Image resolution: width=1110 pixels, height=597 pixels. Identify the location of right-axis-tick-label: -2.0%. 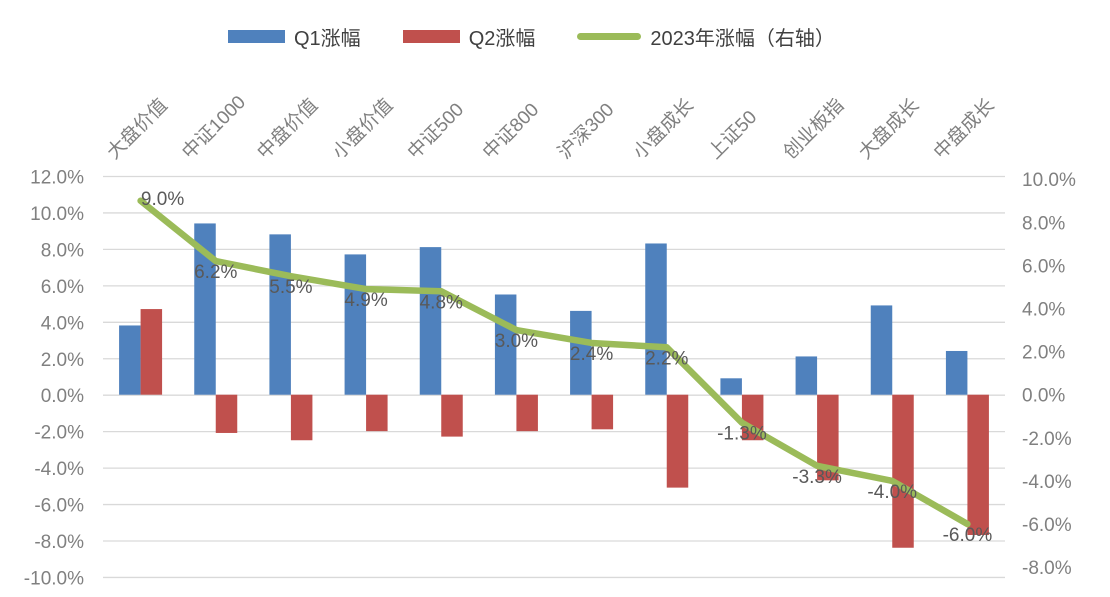
(1047, 439).